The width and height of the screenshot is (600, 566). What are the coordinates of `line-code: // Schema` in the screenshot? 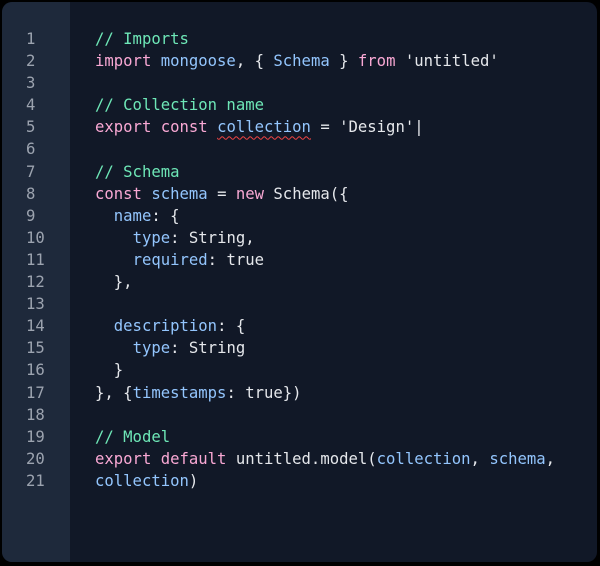 It's located at (137, 172).